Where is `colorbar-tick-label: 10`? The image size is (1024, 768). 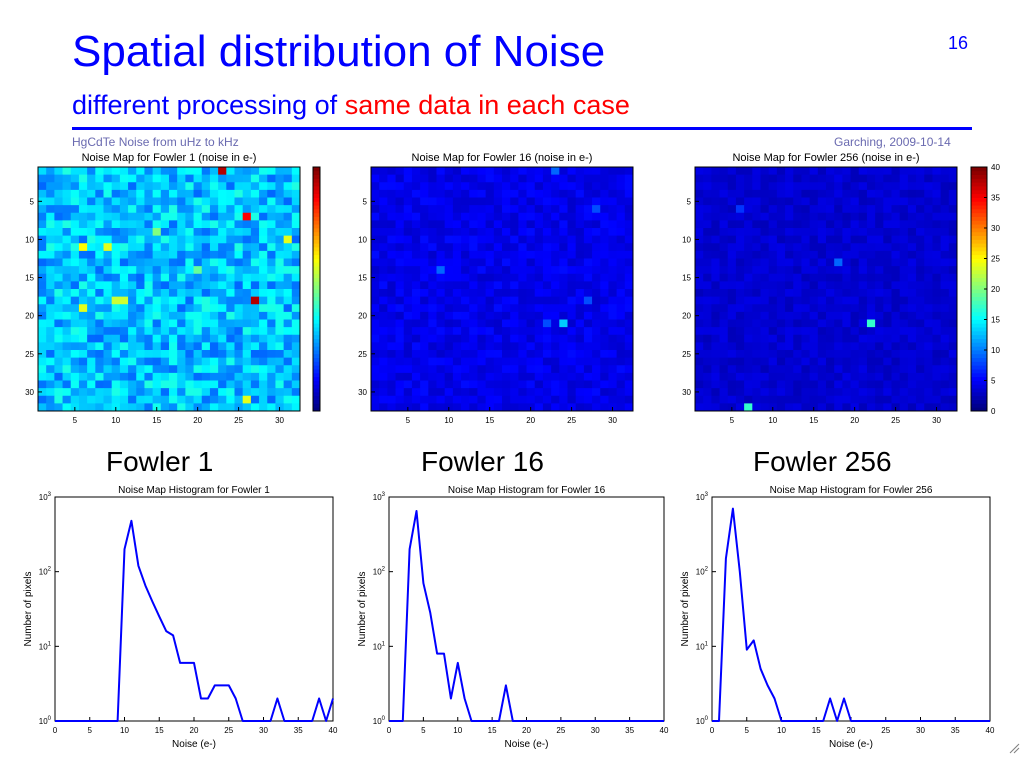 colorbar-tick-label: 10 is located at coordinates (995, 350).